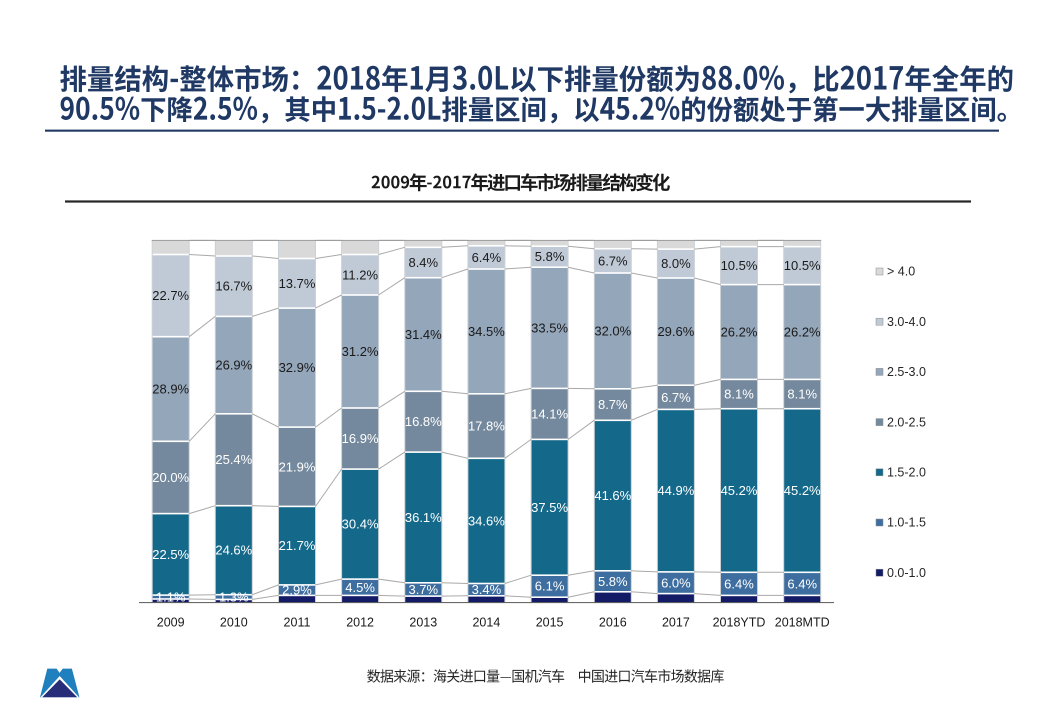 The image size is (1040, 720). What do you see at coordinates (297, 466) in the screenshot?
I see `svg-text: 21.9%` at bounding box center [297, 466].